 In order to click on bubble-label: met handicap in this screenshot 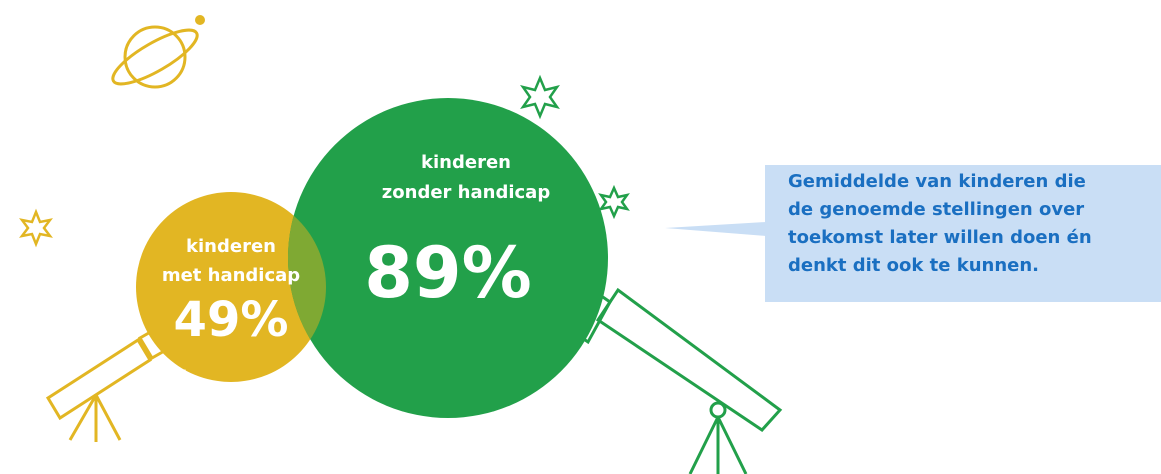, I will do `click(231, 275)`.